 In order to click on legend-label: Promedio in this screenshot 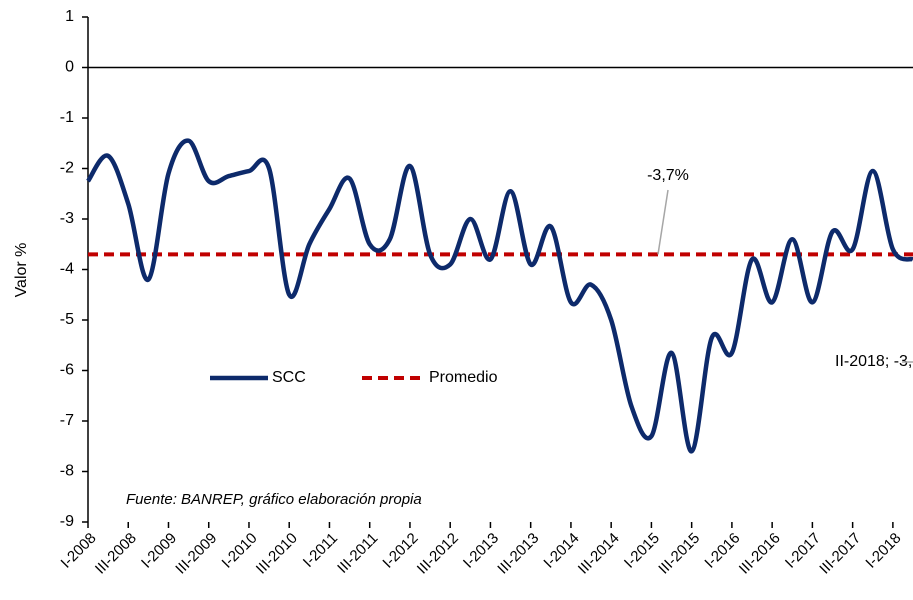, I will do `click(463, 377)`.